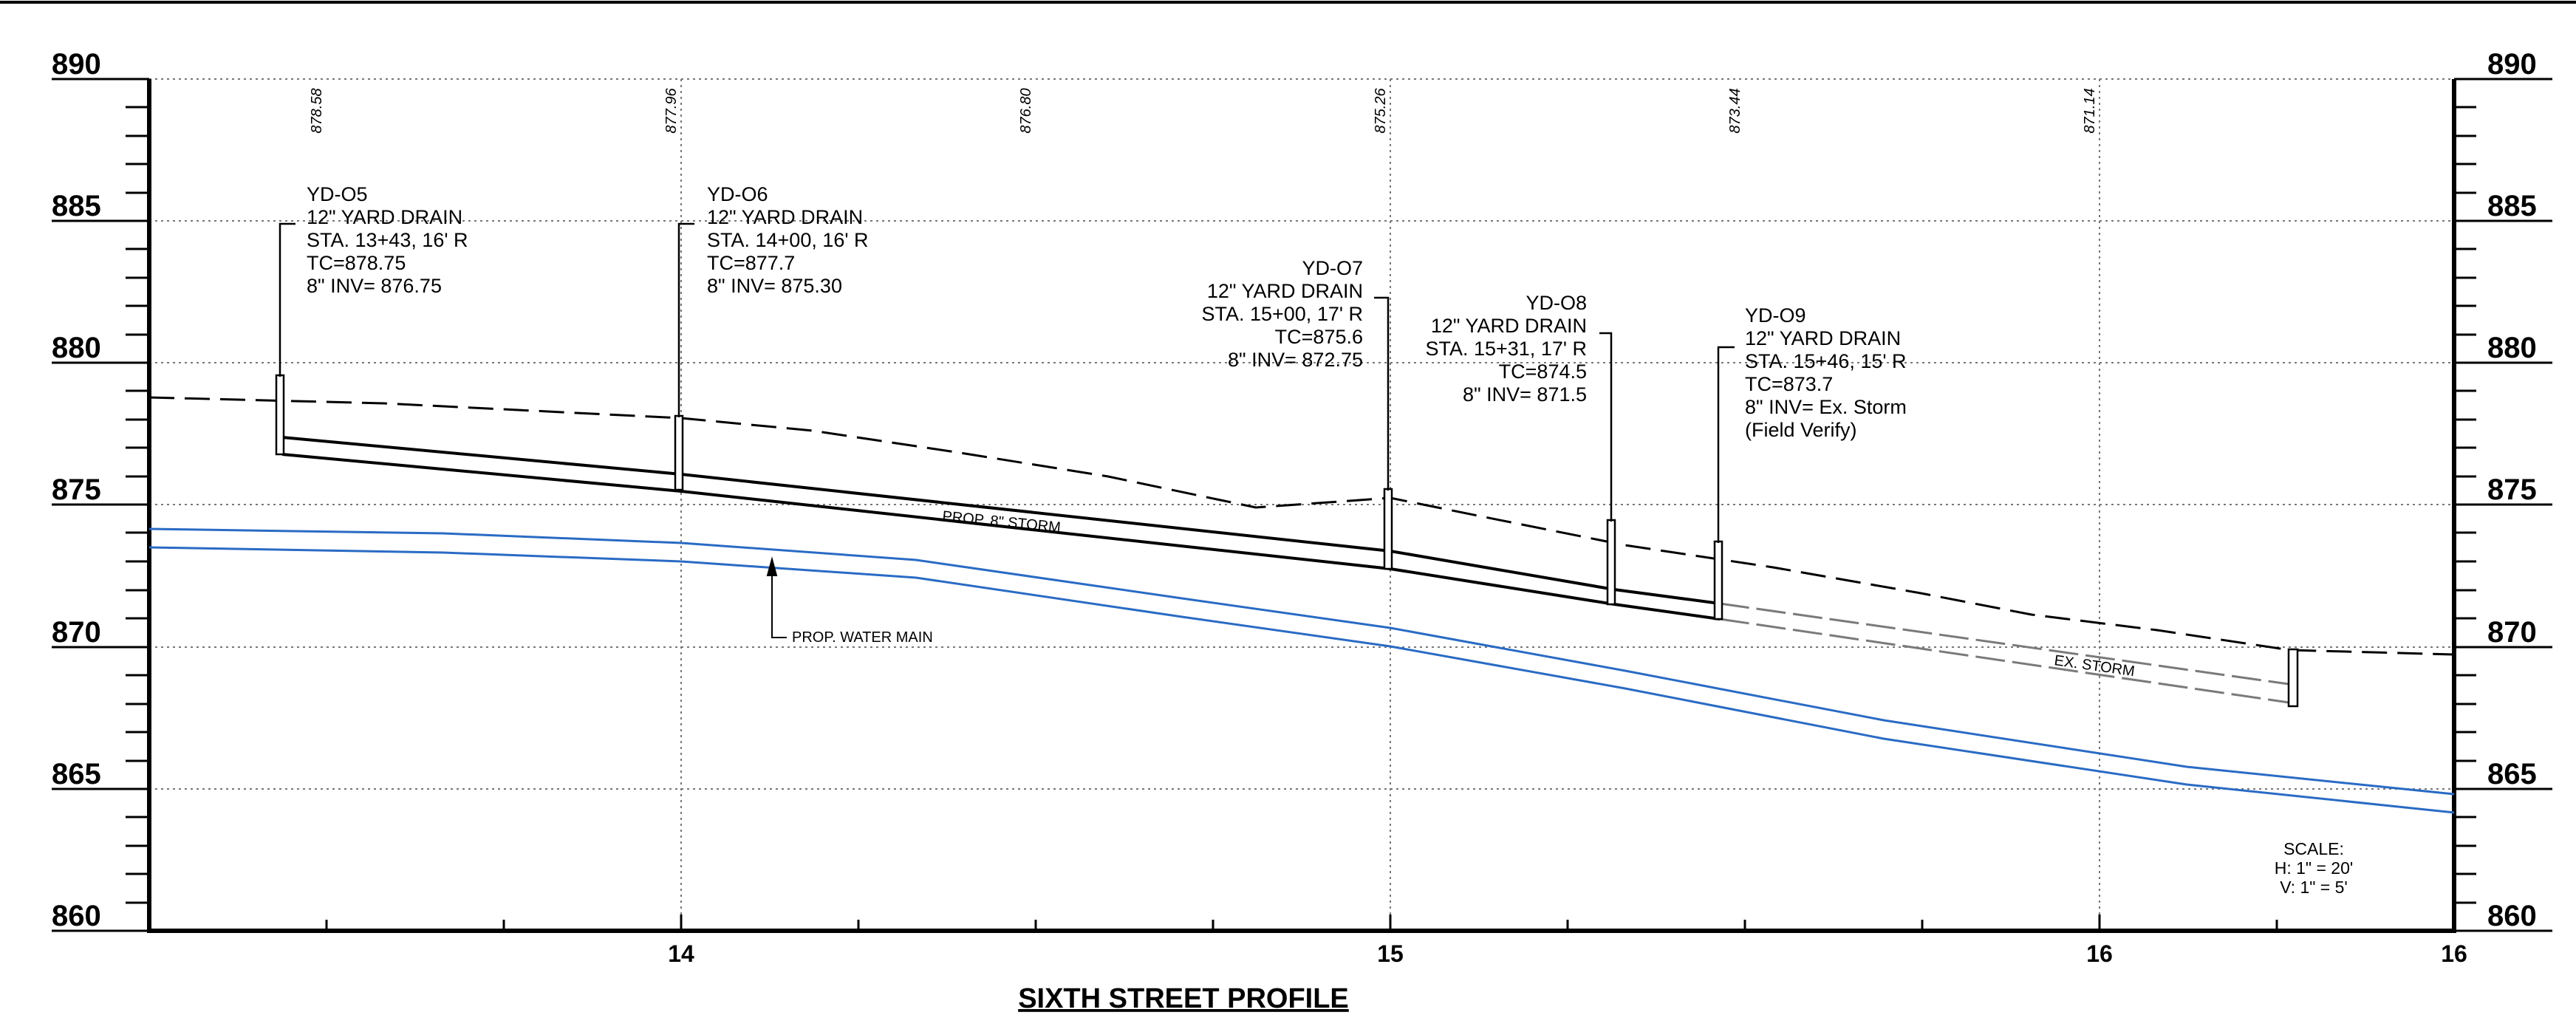 The image size is (2576, 1015). Describe the element at coordinates (1567, 953) in the screenshot. I see `station-labels: 14 15 16 16` at that location.